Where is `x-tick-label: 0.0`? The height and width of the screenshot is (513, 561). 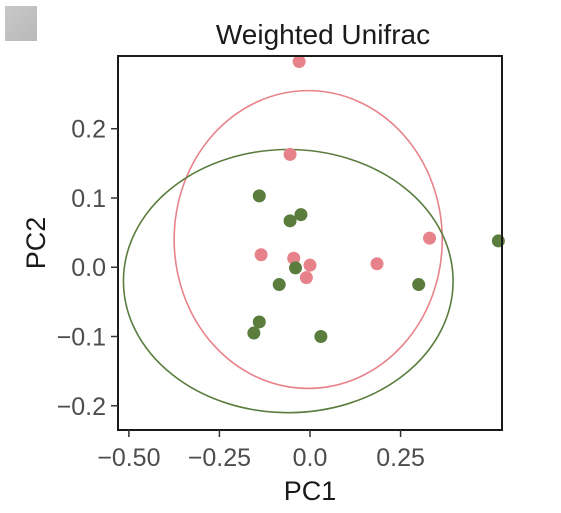
x-tick-label: 0.0 is located at coordinates (310, 458).